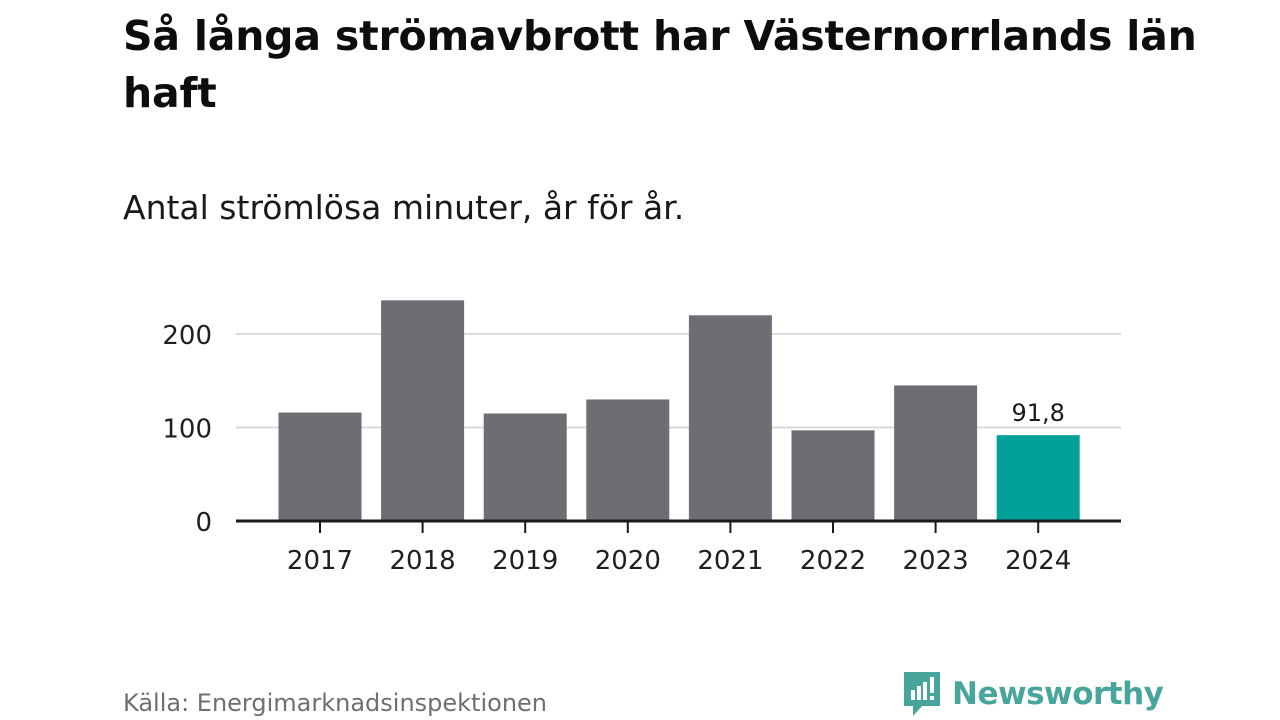  Describe the element at coordinates (1038, 478) in the screenshot. I see `bar-2024` at that location.